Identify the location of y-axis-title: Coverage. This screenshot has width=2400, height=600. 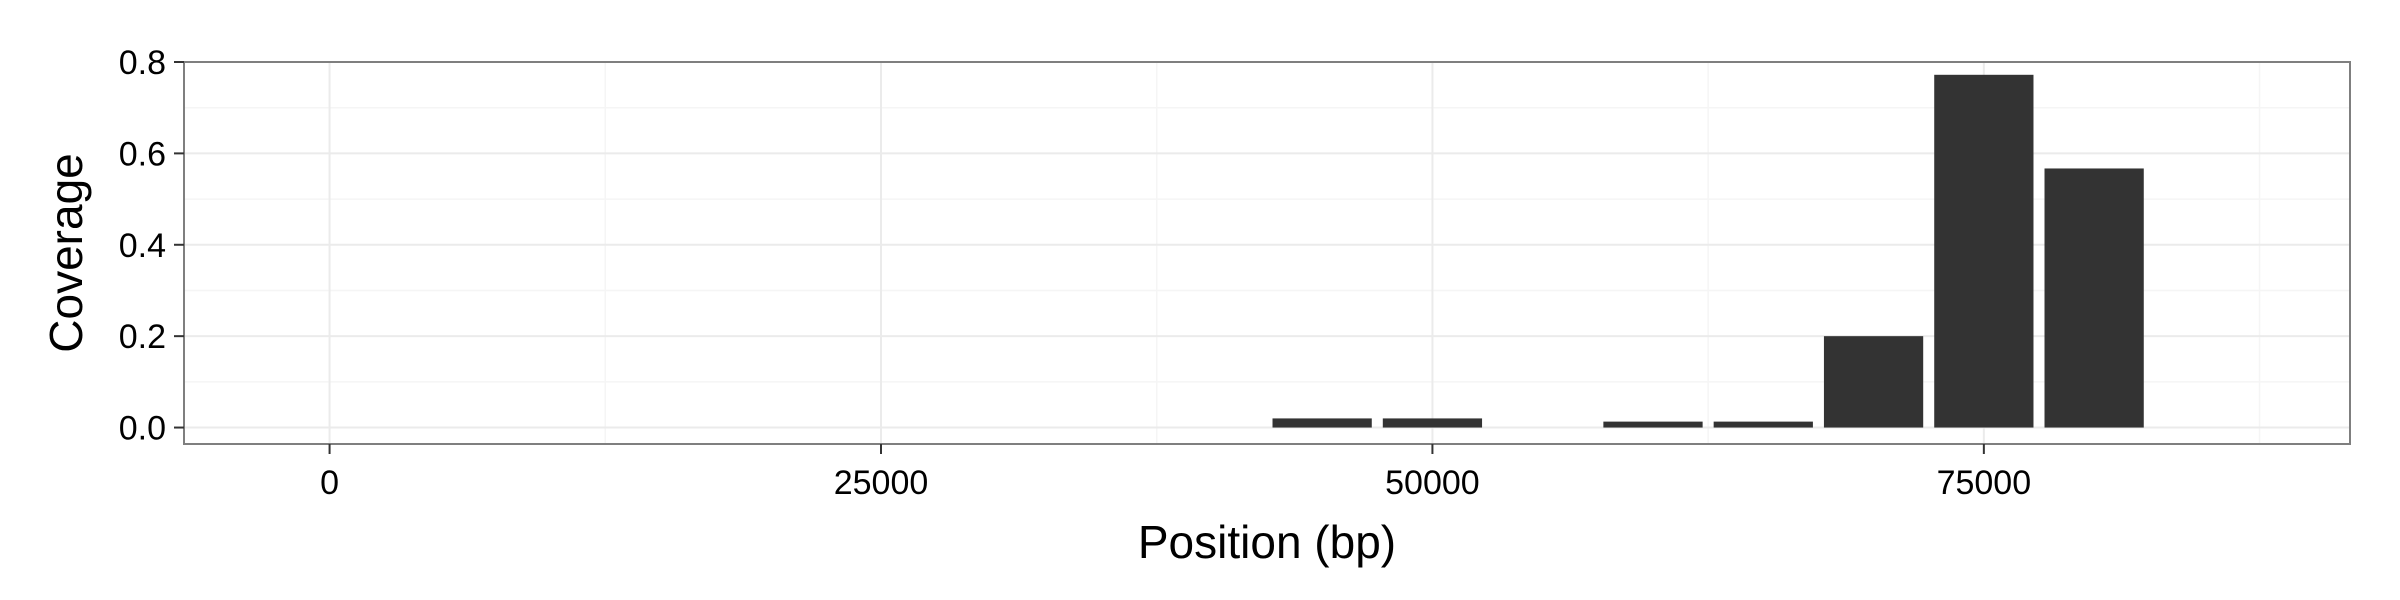
(66, 252).